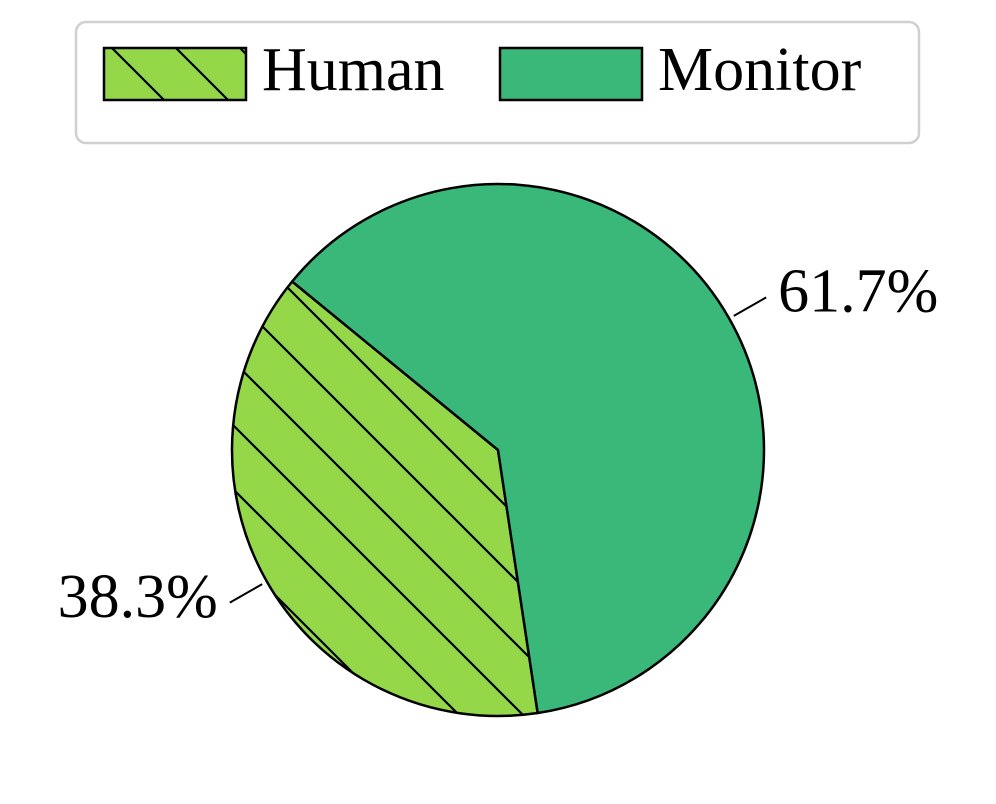 The height and width of the screenshot is (804, 996). I want to click on legend-label: Monitor, so click(760, 70).